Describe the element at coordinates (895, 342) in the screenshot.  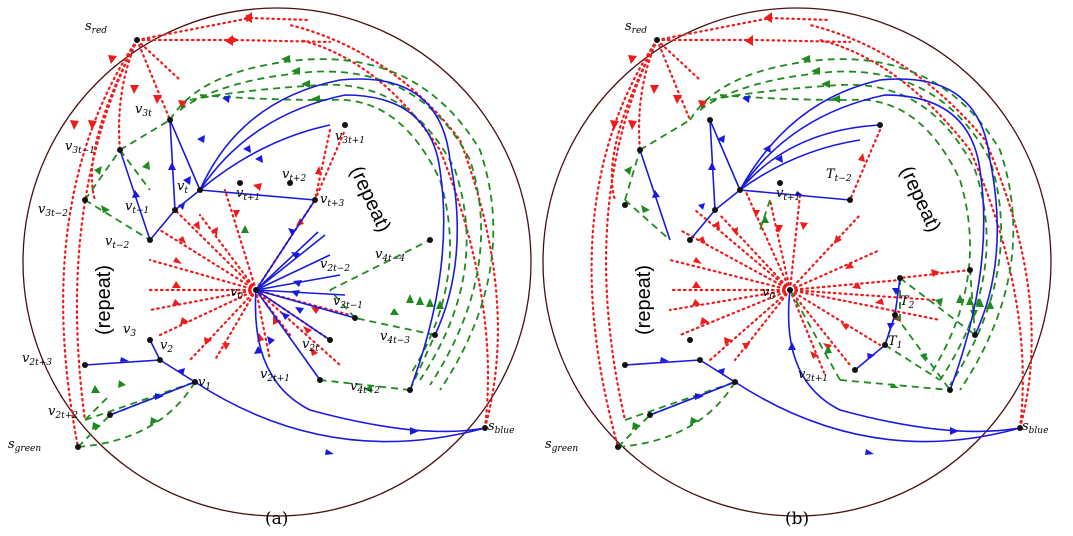
I see `label-t1-b: T1` at that location.